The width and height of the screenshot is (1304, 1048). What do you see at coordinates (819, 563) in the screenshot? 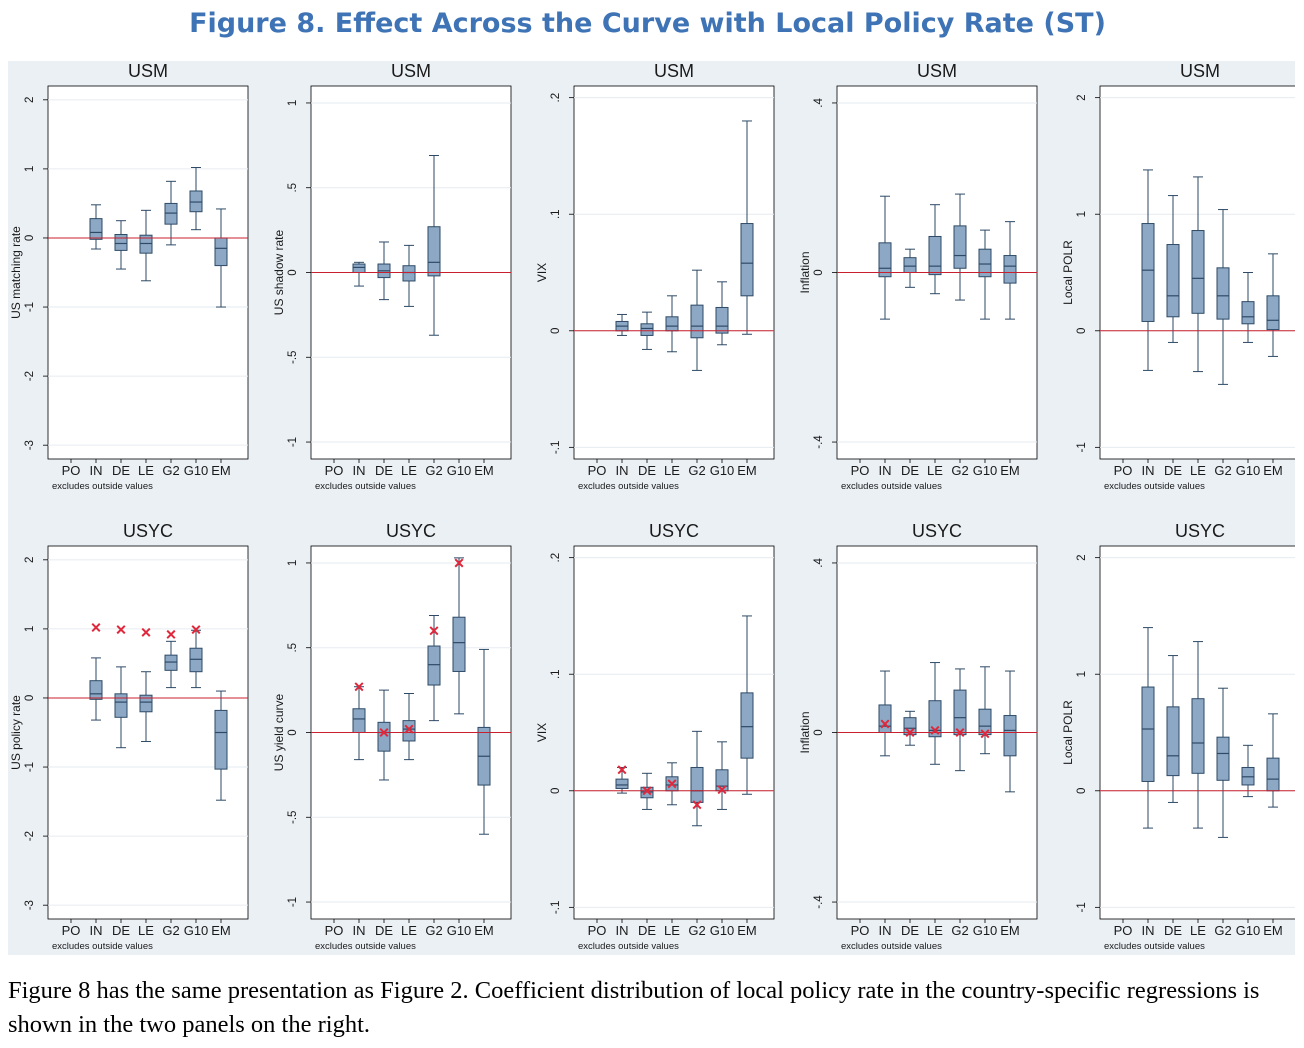
I see `y-tick-label: .4` at bounding box center [819, 563].